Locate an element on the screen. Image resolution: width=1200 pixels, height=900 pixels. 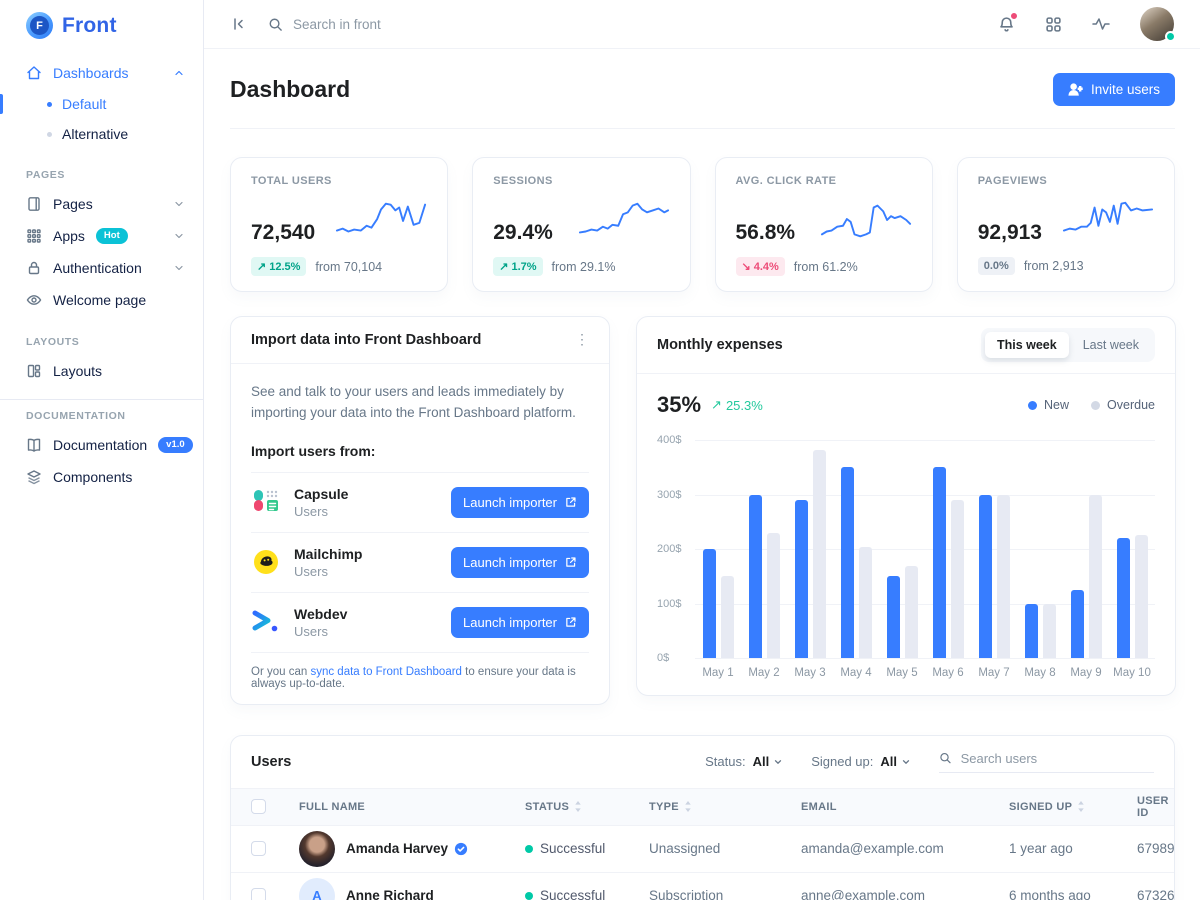
sidebar-item-authentication: Authentication is located at coordinates (101, 268).